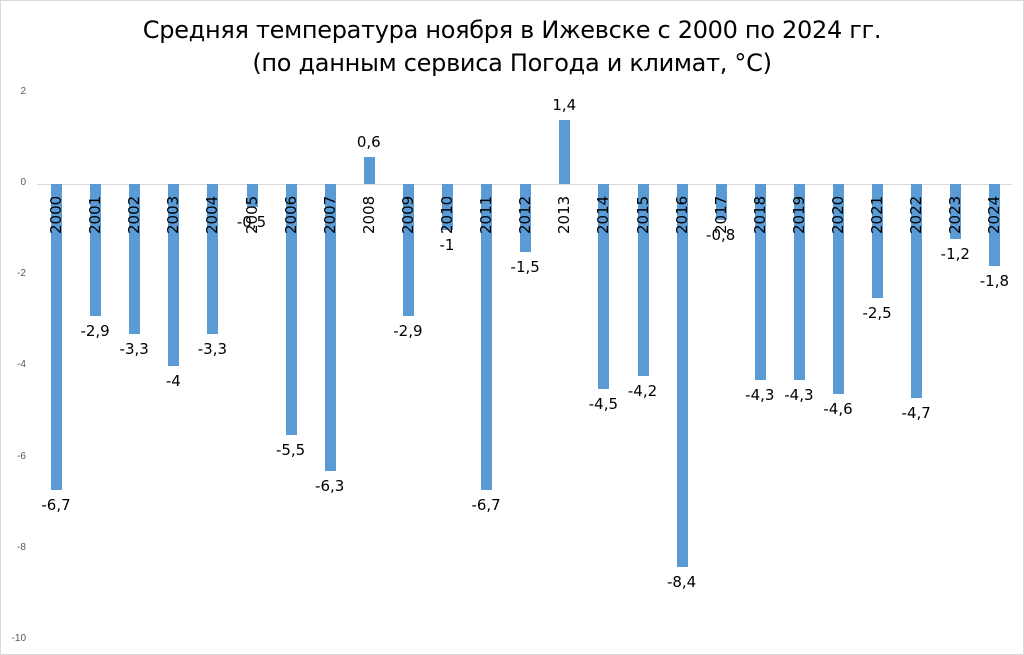 The height and width of the screenshot is (655, 1024). What do you see at coordinates (643, 280) in the screenshot?
I see `bar-2015` at bounding box center [643, 280].